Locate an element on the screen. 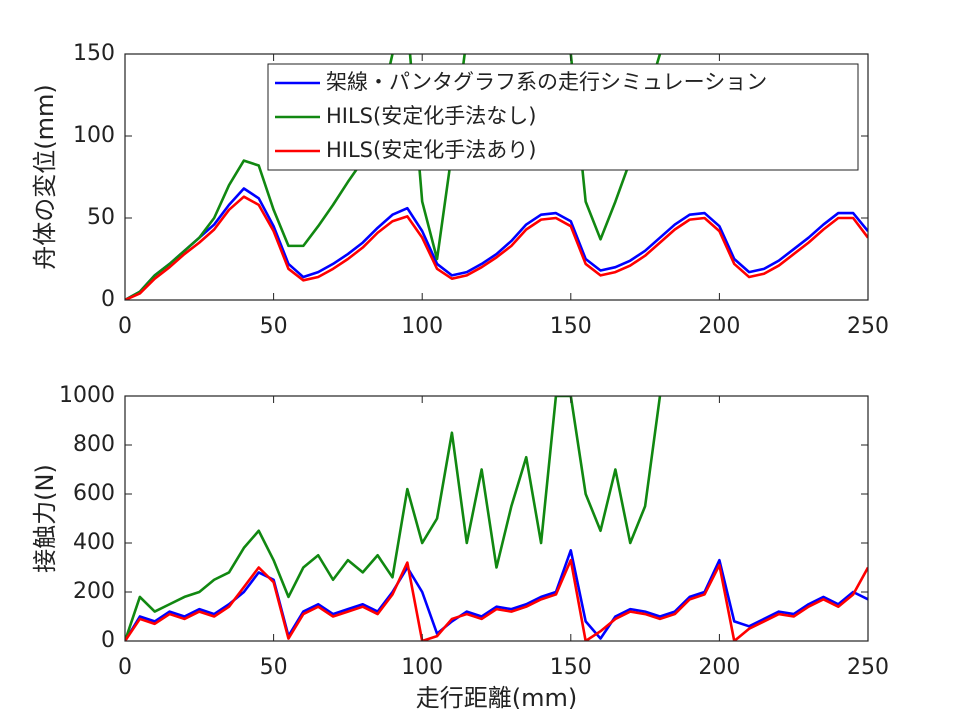 This screenshot has width=960, height=720. y-tick-label: 100 is located at coordinates (94, 135).